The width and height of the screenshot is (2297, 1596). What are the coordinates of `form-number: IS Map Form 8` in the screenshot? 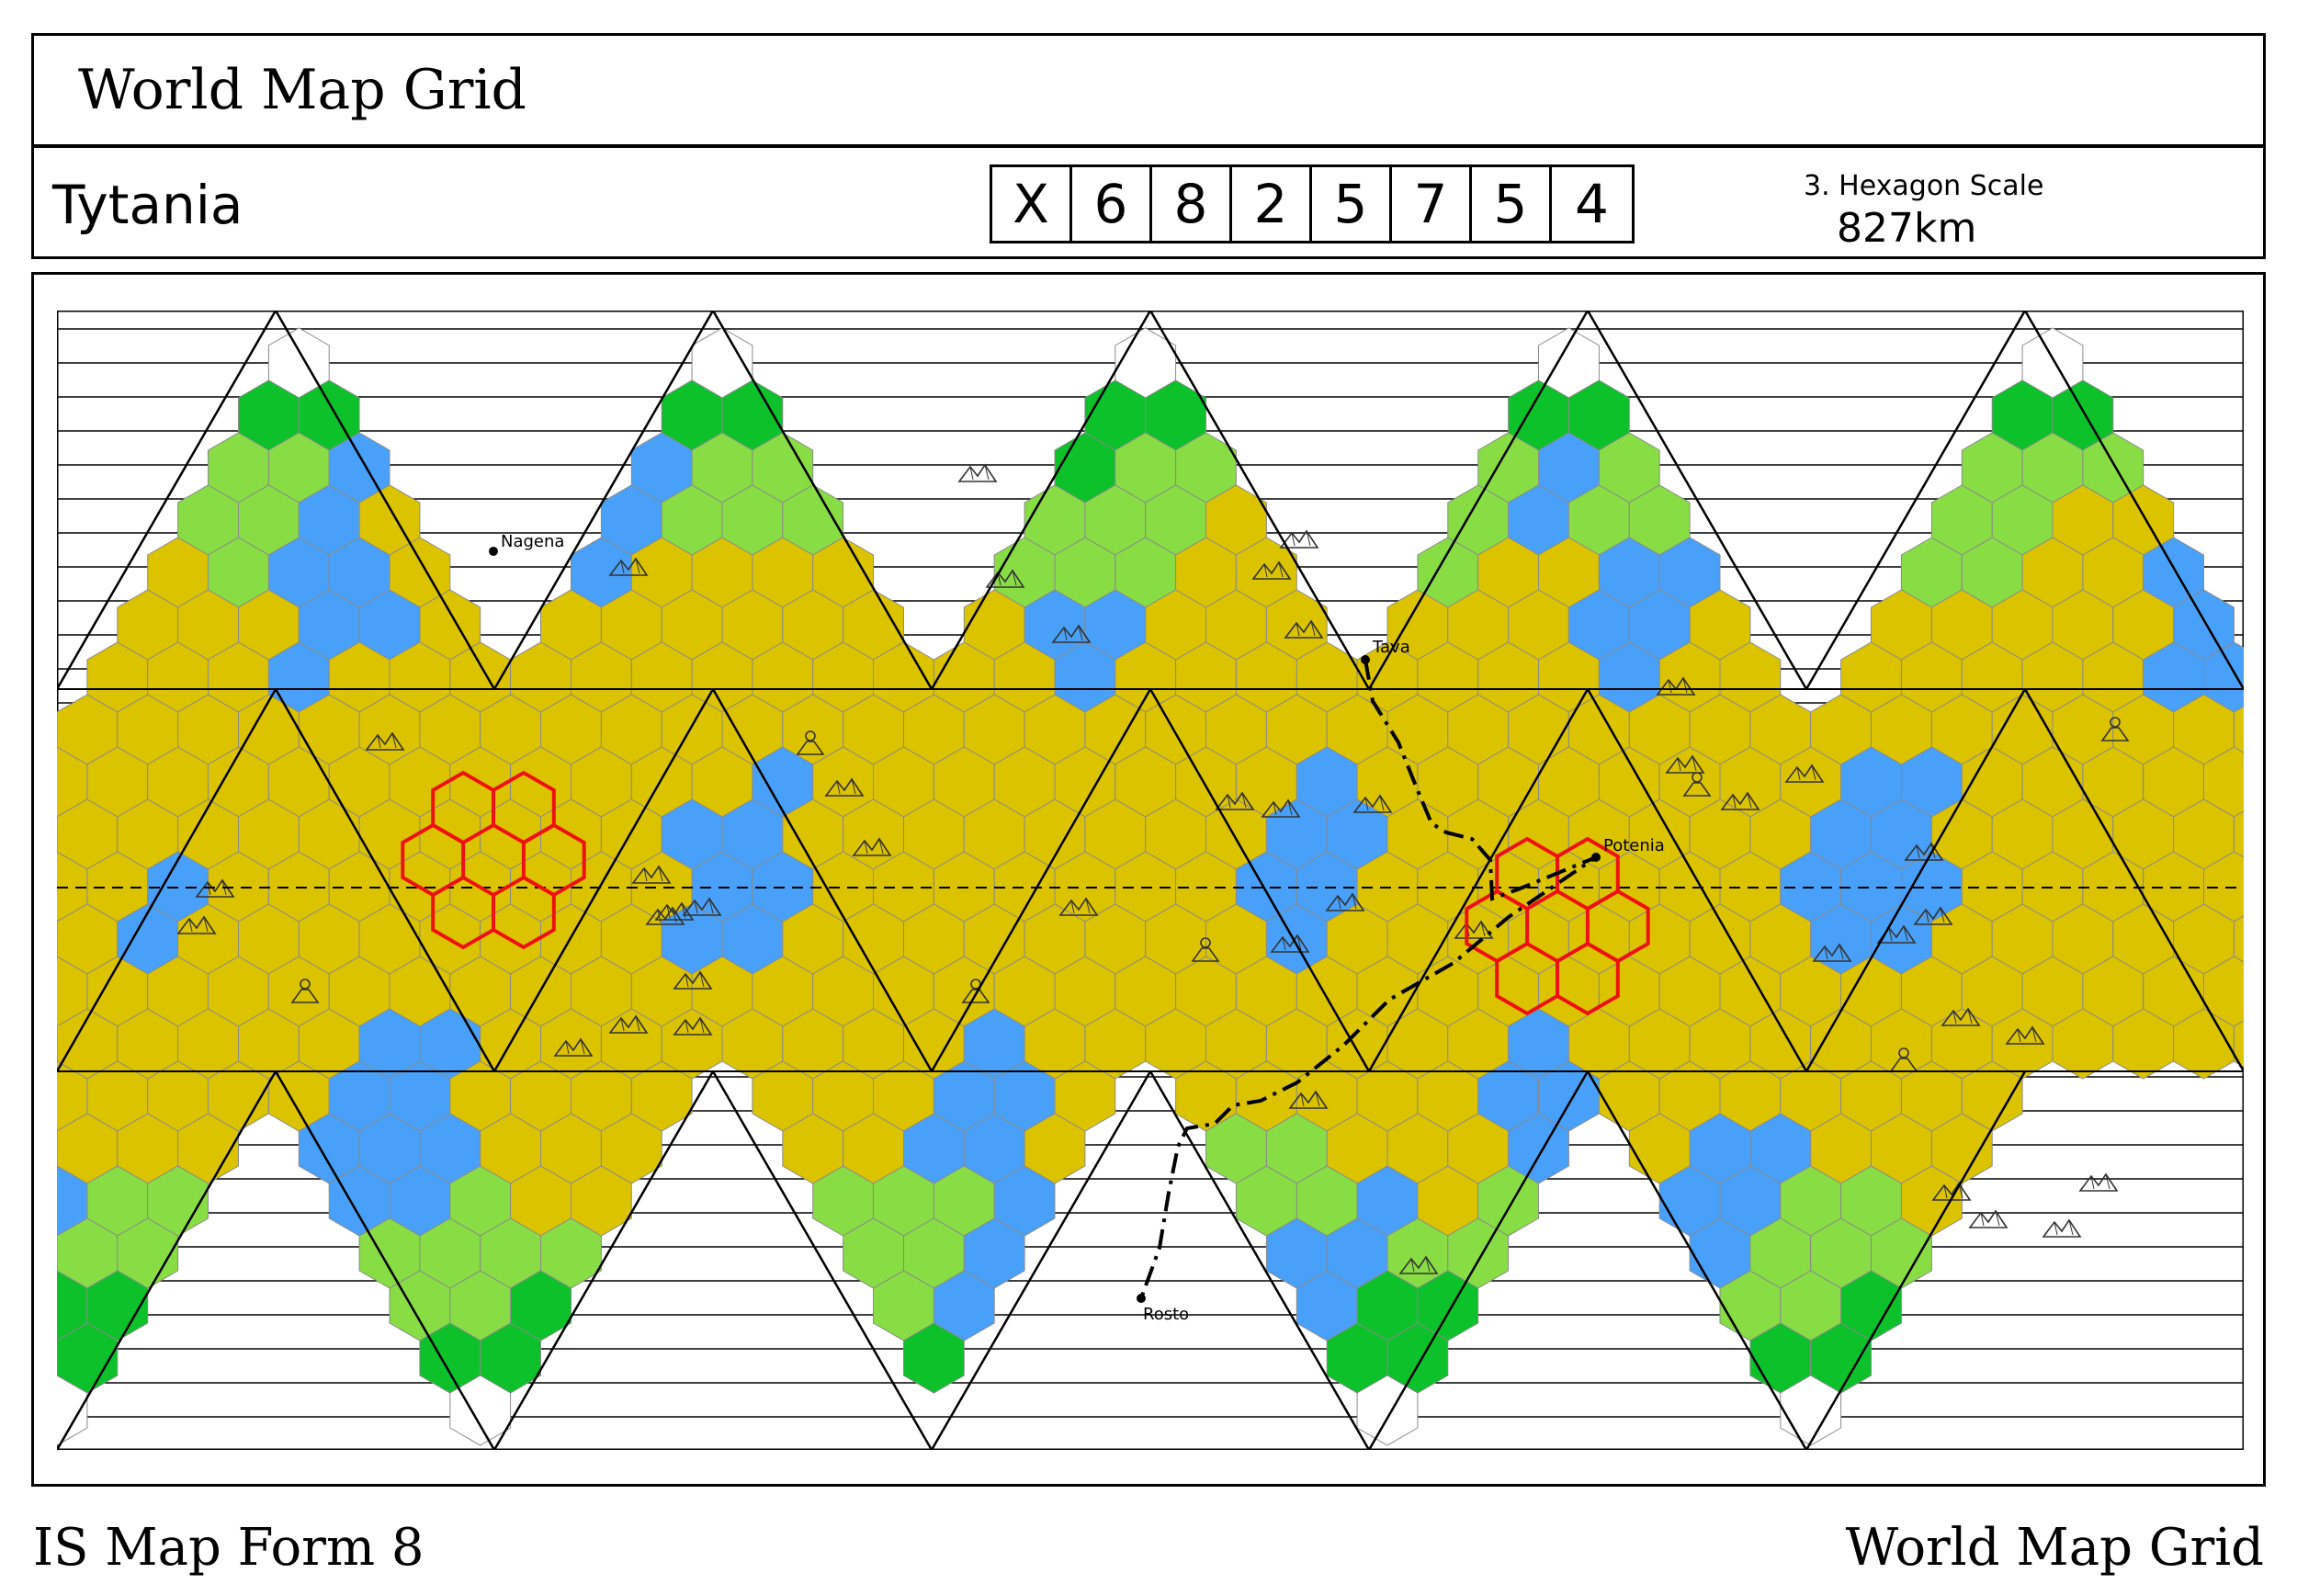 It's located at (228, 1548).